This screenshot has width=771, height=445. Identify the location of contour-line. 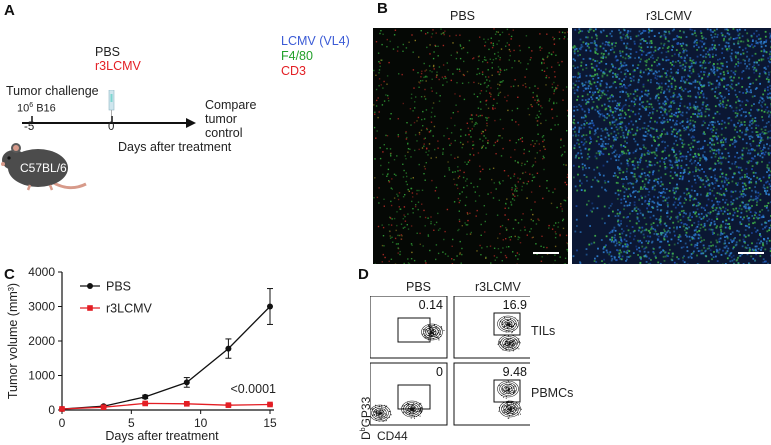
(432, 332).